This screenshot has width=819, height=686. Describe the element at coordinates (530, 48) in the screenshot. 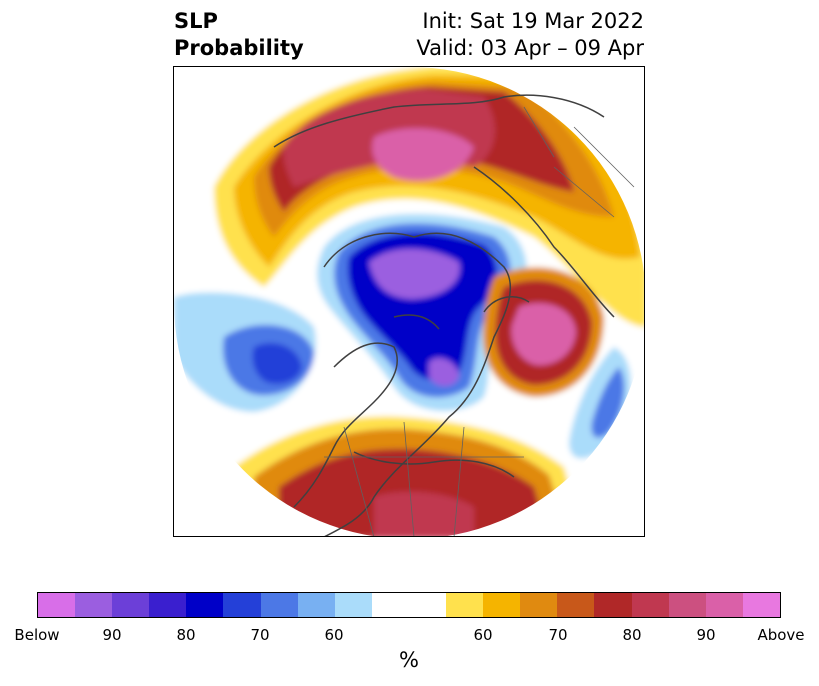

I see `valid-range: Valid: 03 Apr – 09 Apr` at that location.